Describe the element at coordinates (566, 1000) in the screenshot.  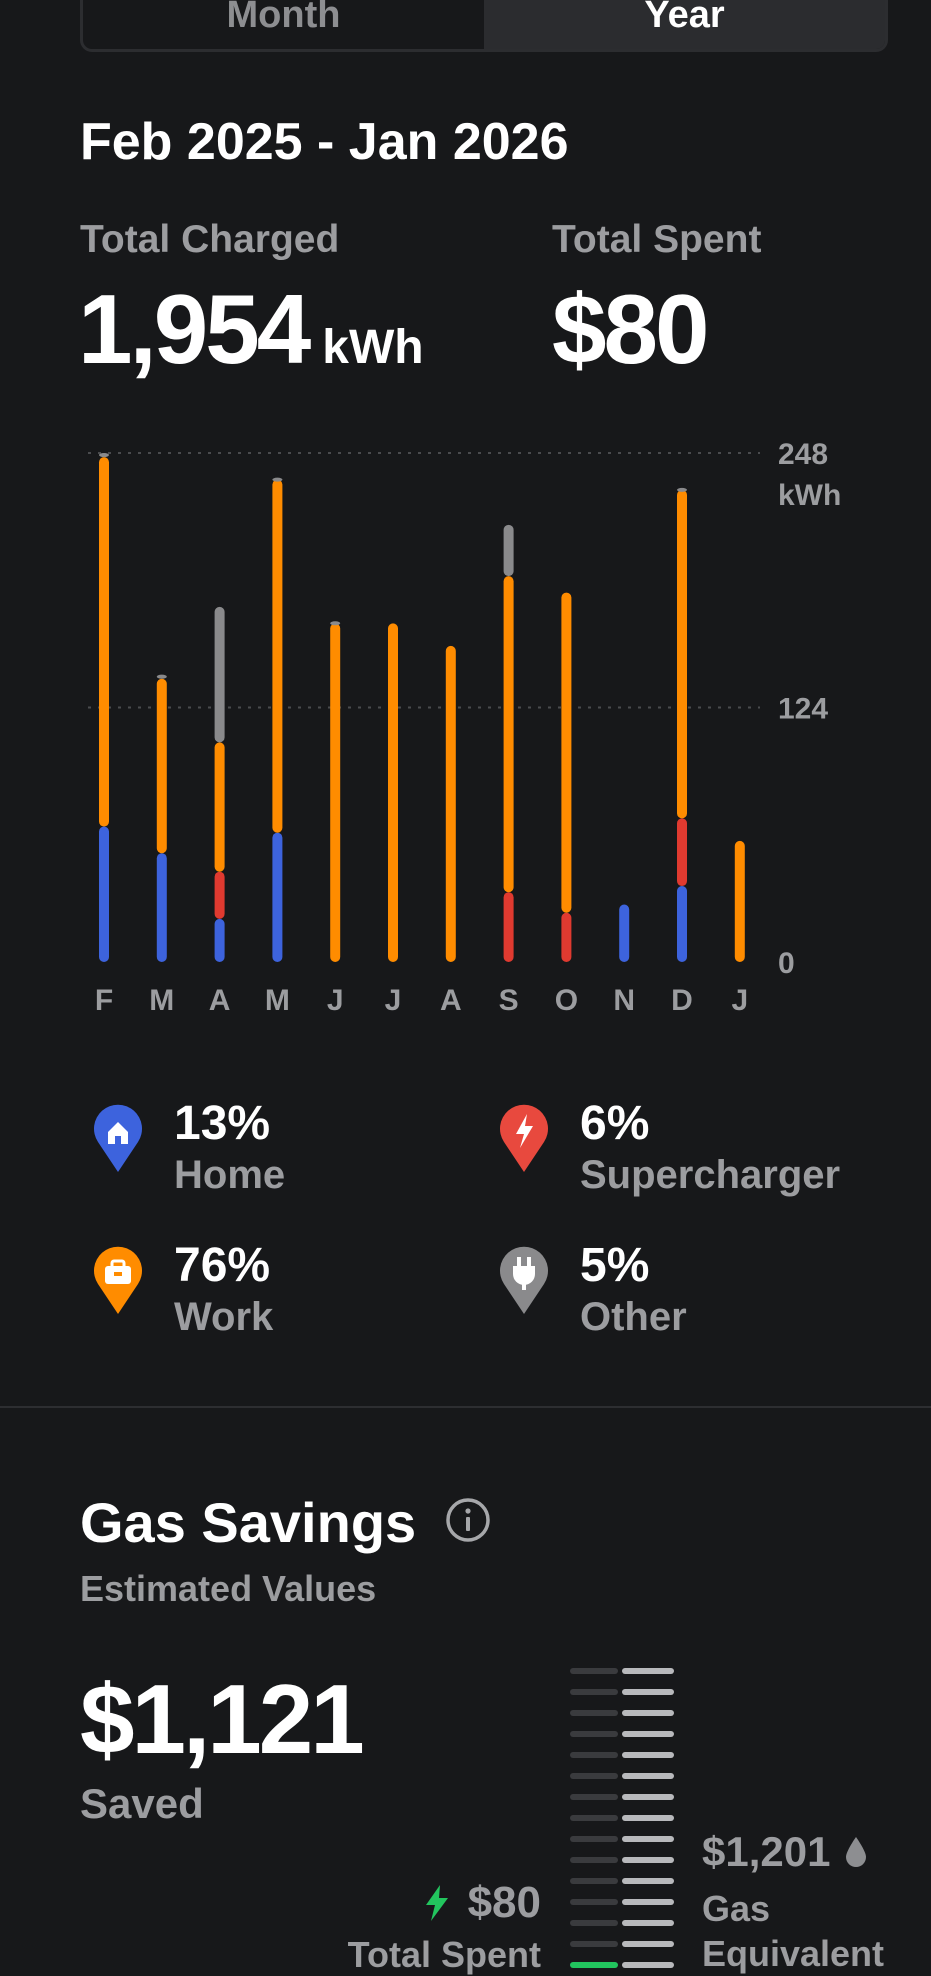
I see `x-tick-label: O` at that location.